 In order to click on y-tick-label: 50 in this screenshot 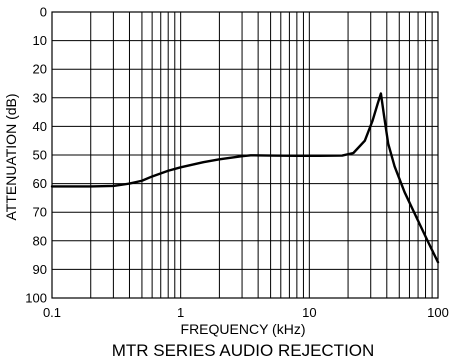, I will do `click(40, 155)`.